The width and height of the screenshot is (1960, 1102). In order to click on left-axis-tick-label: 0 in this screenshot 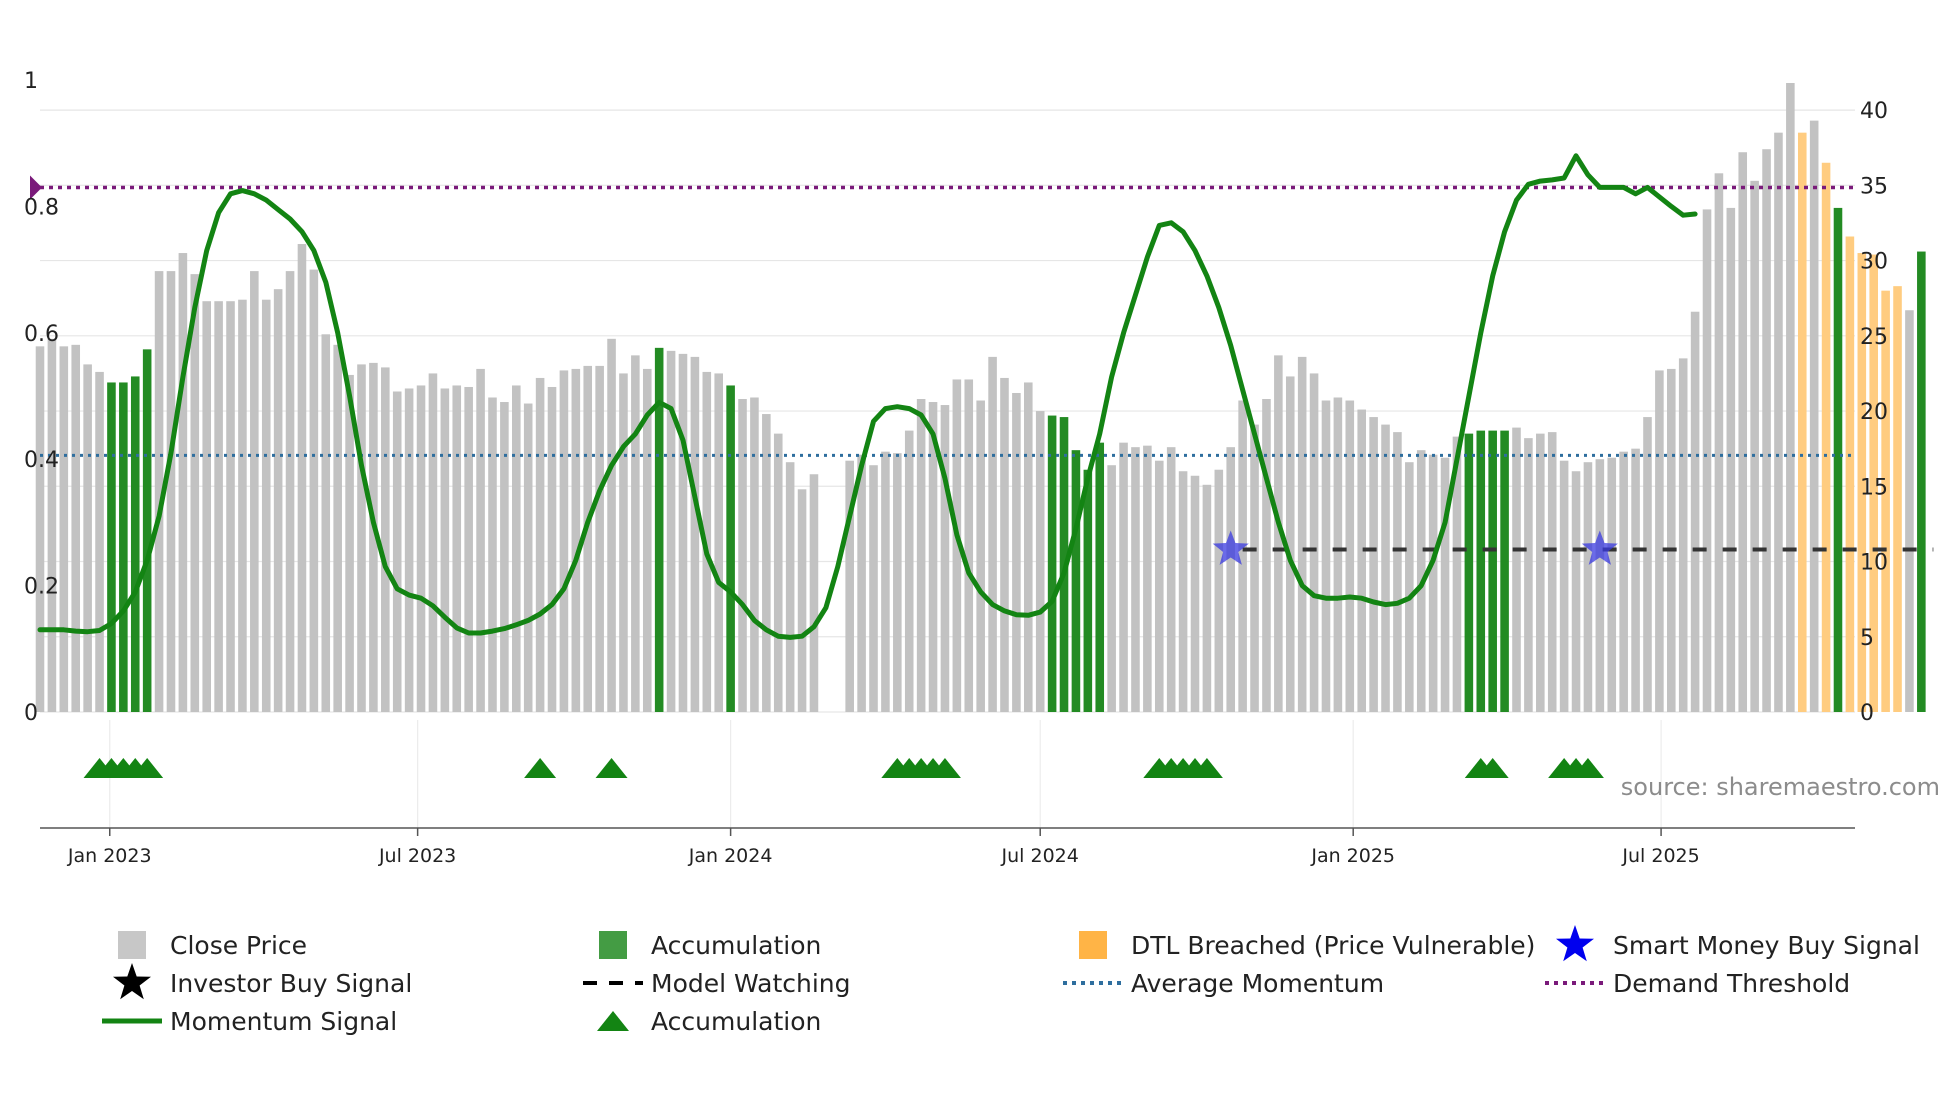, I will do `click(31, 713)`.